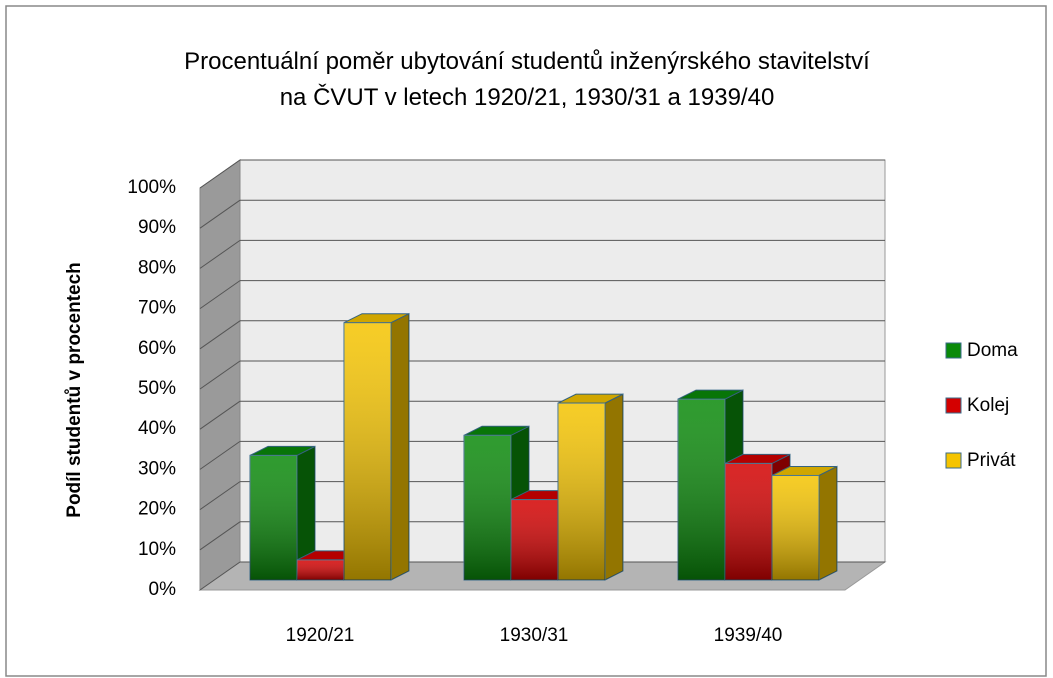 Image resolution: width=1053 pixels, height=678 pixels. Describe the element at coordinates (157, 428) in the screenshot. I see `y-tick-label: 40%` at that location.